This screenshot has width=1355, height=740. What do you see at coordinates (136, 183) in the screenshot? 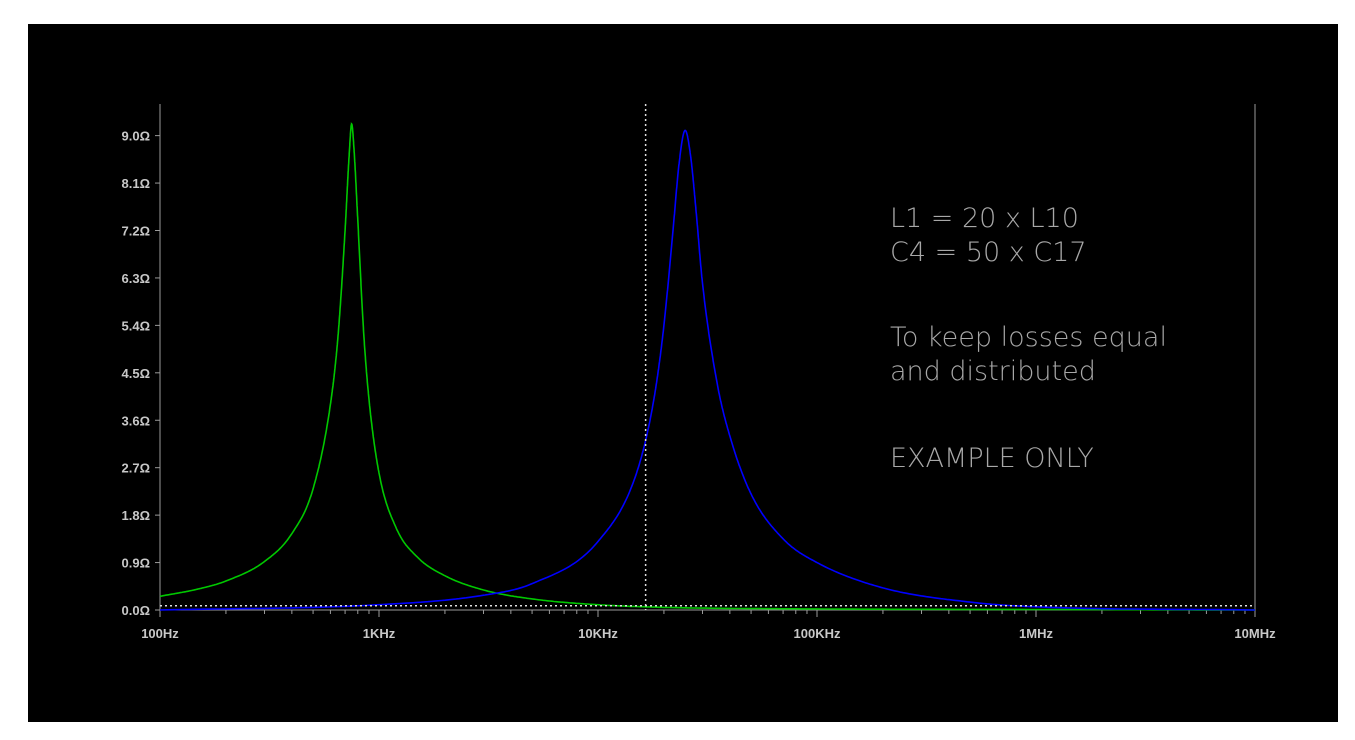
I see `y-tick-label: 8.1Ω` at bounding box center [136, 183].